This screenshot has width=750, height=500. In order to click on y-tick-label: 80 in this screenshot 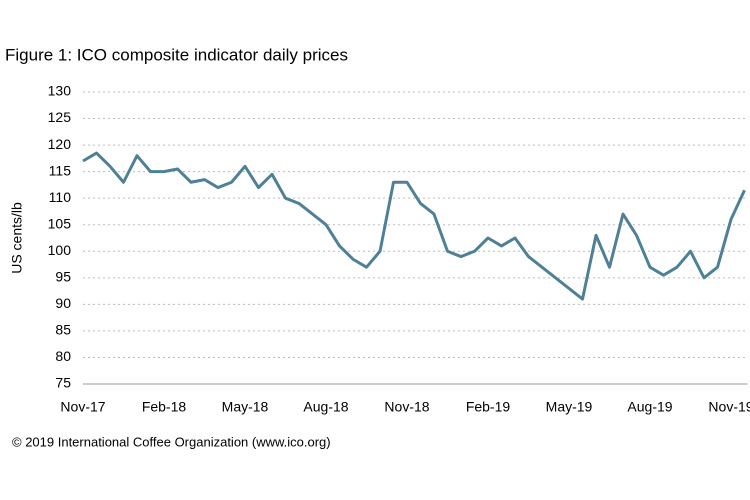, I will do `click(63, 356)`.